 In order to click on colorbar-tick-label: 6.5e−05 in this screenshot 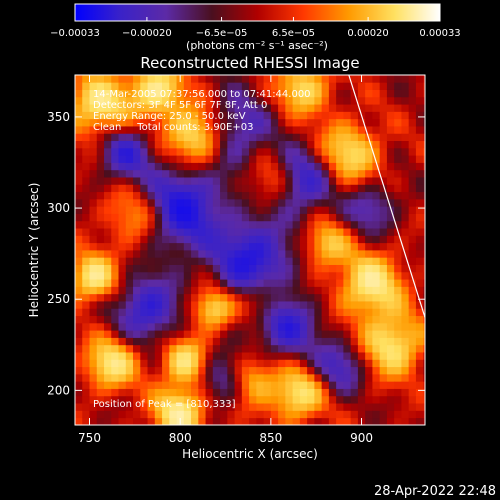, I will do `click(293, 33)`.